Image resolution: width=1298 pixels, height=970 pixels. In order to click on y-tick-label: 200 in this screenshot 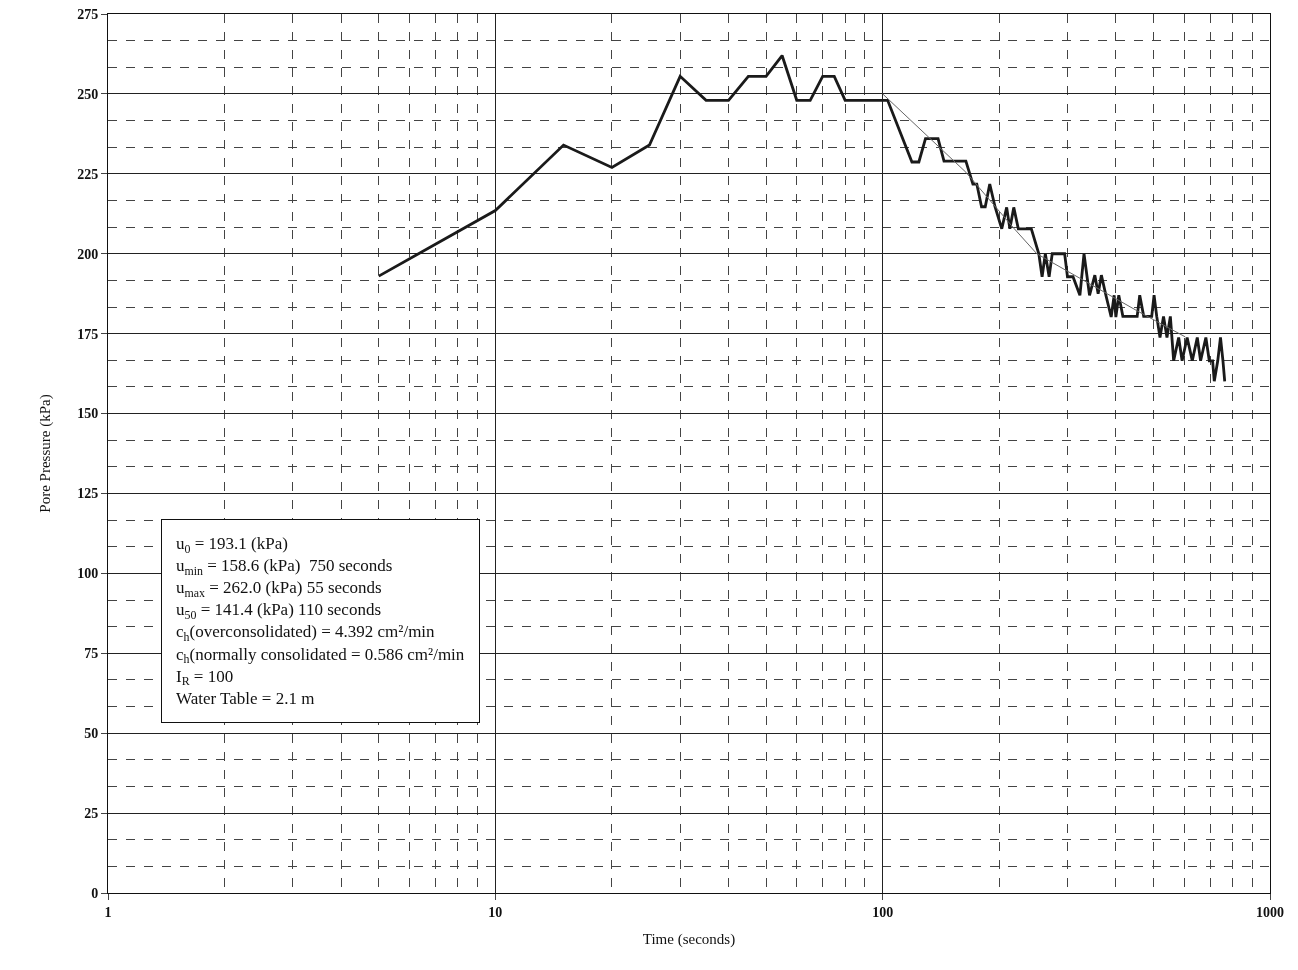, I will do `click(88, 254)`.